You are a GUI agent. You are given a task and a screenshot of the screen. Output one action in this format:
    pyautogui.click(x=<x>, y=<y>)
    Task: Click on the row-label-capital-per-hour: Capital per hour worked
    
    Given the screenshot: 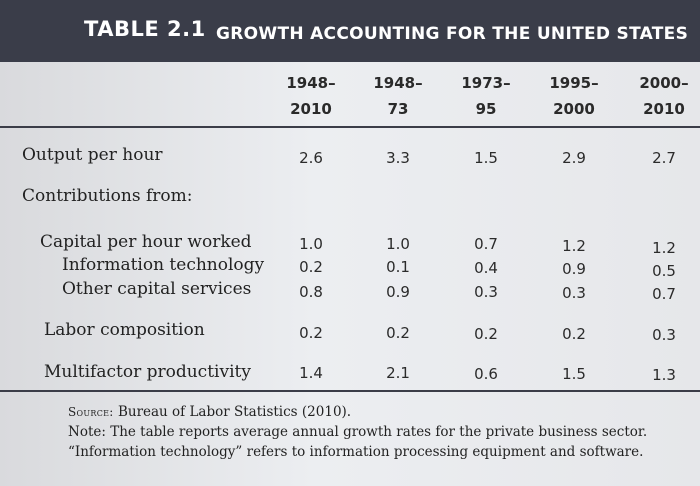 What is the action you would take?
    pyautogui.click(x=146, y=242)
    